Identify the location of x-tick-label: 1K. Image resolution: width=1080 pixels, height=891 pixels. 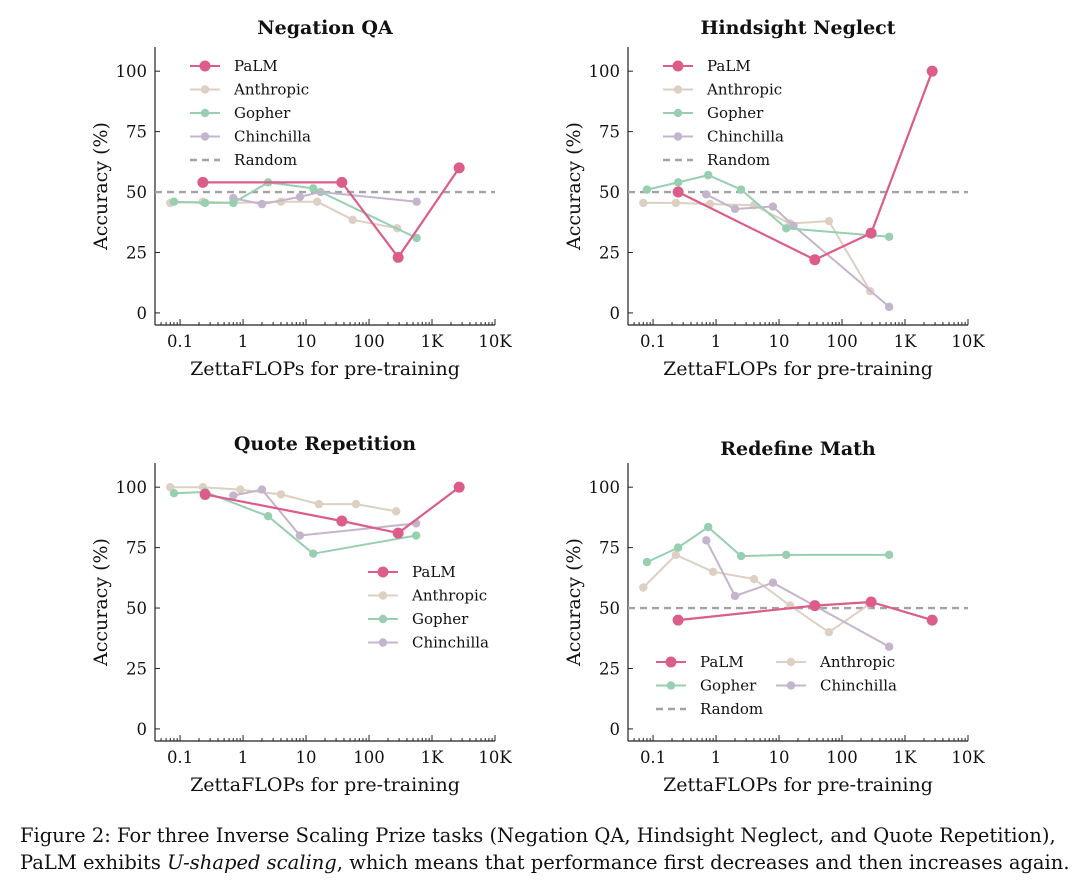
(905, 757).